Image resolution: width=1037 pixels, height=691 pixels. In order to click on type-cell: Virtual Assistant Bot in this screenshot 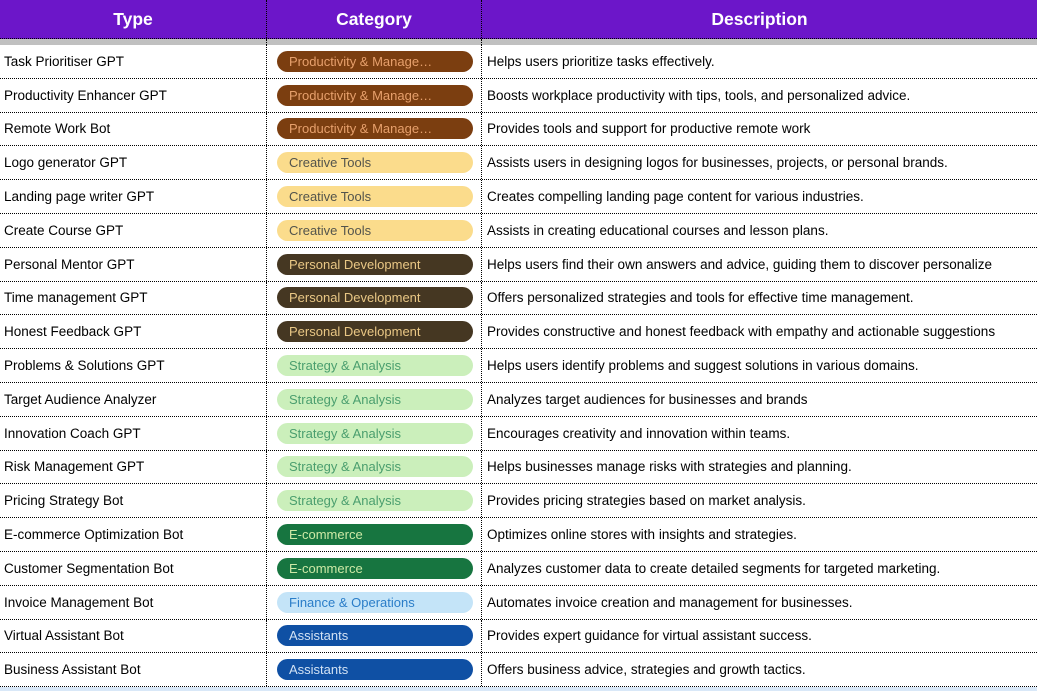, I will do `click(133, 636)`.